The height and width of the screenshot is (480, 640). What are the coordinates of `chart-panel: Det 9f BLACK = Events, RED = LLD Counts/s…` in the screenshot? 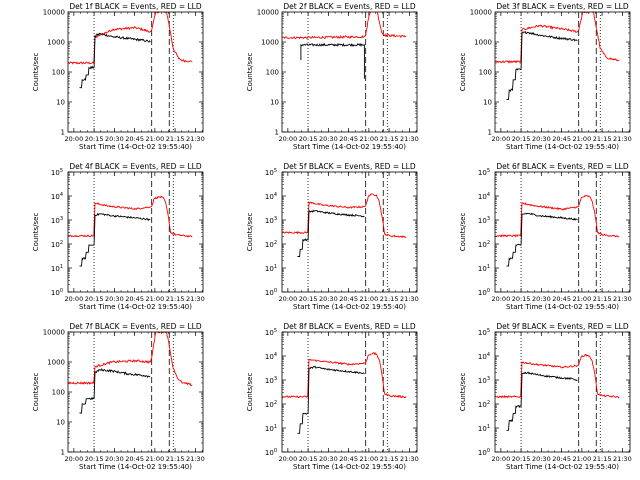 It's located at (545, 396).